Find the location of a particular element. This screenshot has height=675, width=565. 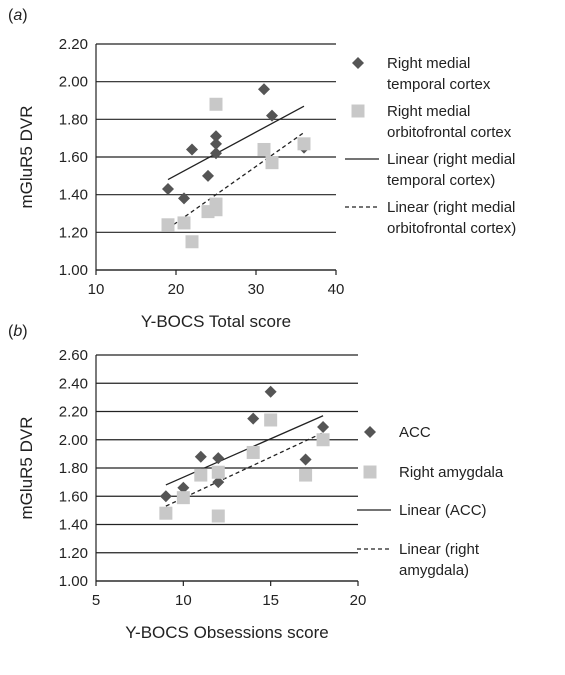

legend-label: Linear (ACC) is located at coordinates (443, 510).